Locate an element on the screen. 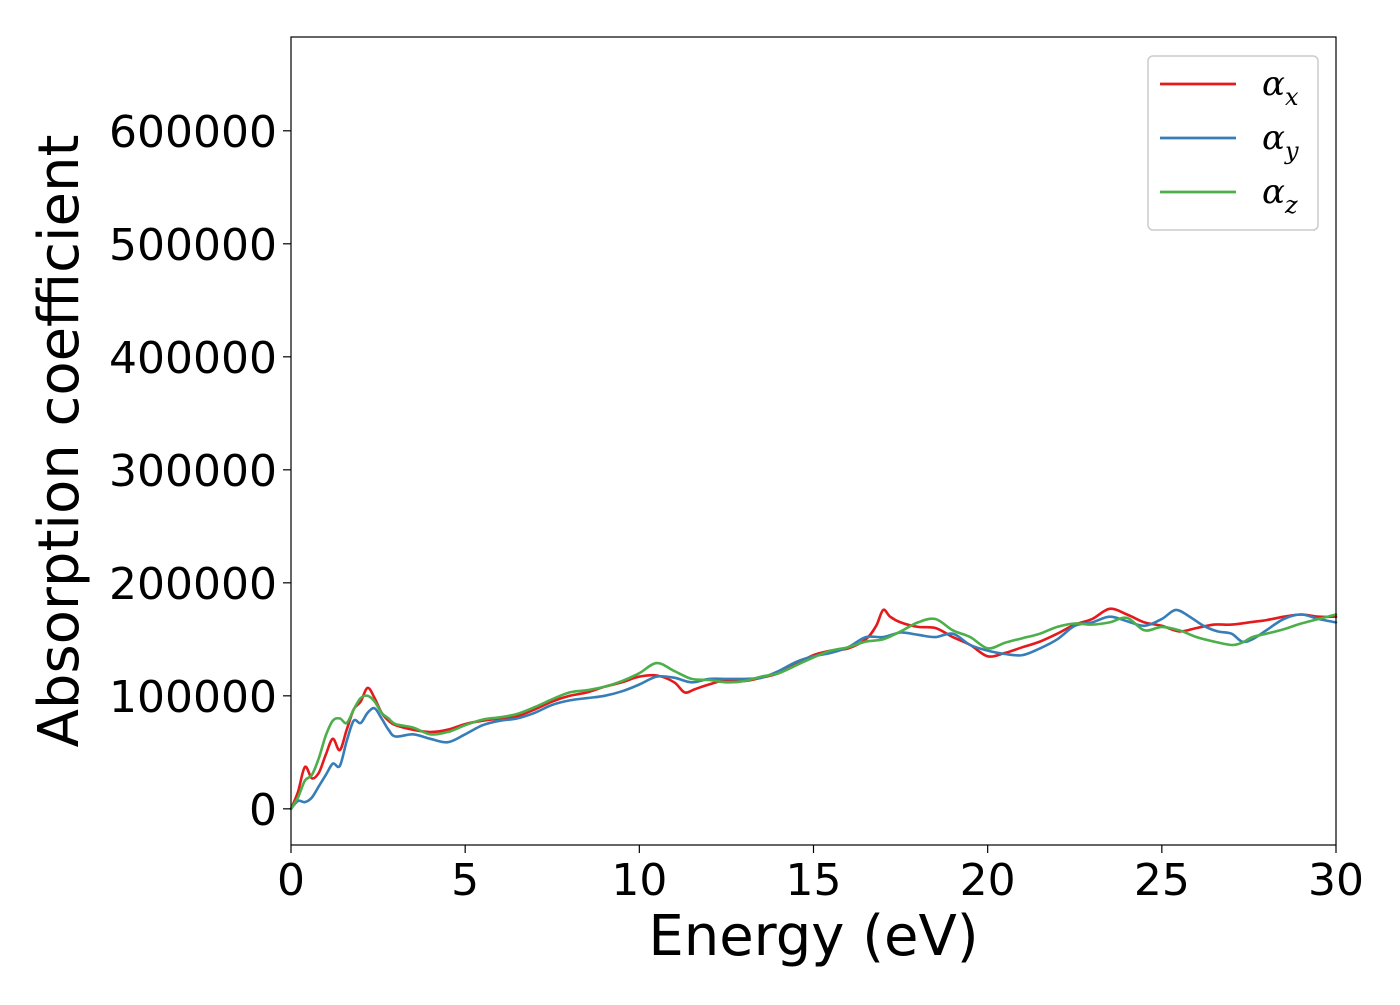 This screenshot has width=1400, height=1005. y-tick-label: 500000 is located at coordinates (193, 245).